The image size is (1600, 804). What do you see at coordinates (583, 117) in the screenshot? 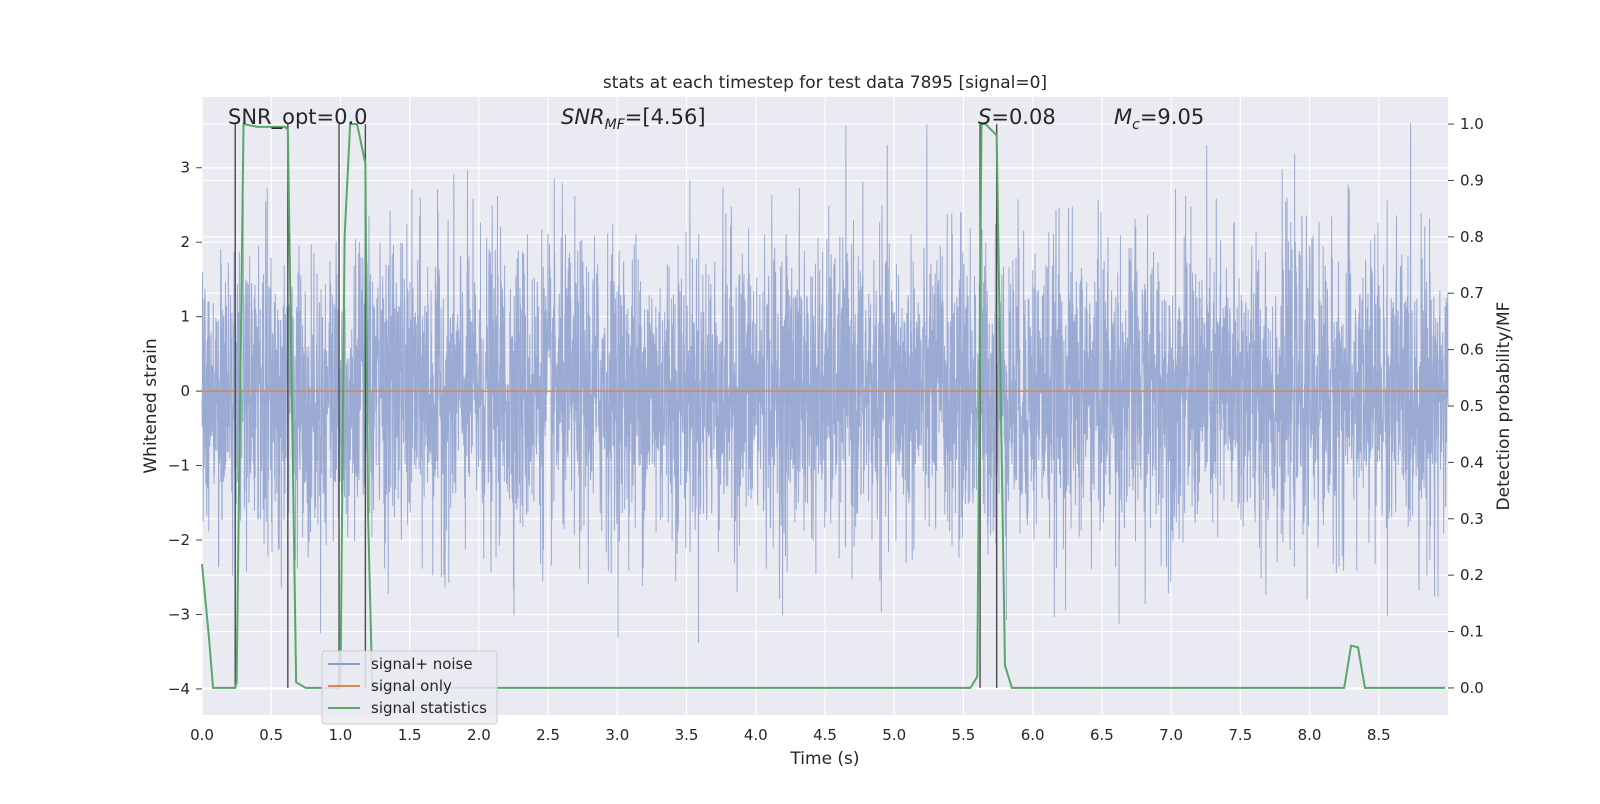
I see `annotation-snr-mf-label: SNR` at bounding box center [583, 117].